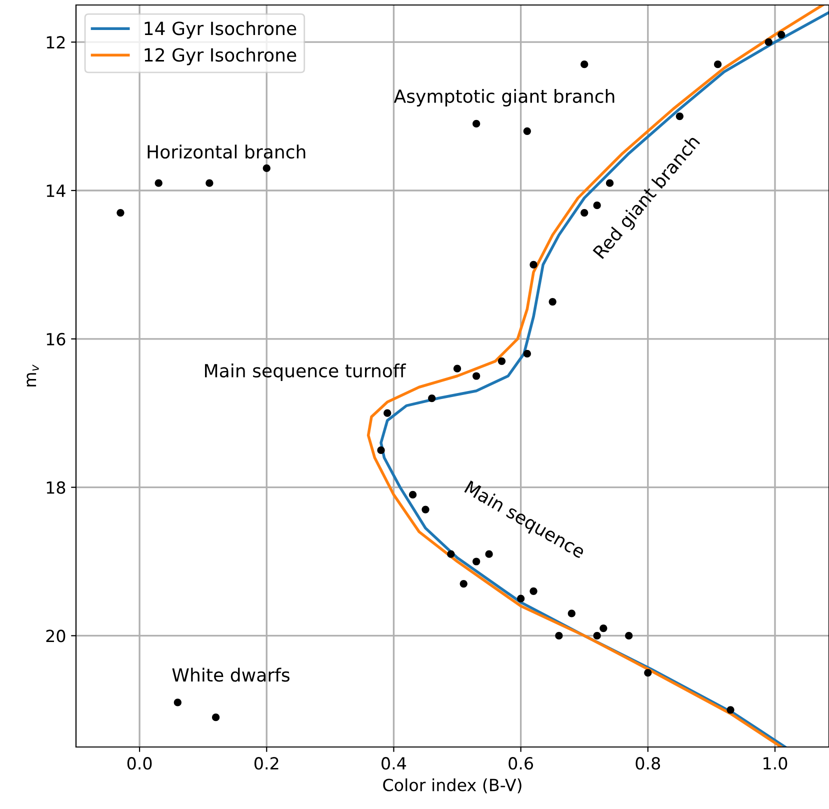 The height and width of the screenshot is (809, 829). What do you see at coordinates (56, 190) in the screenshot?
I see `y-tick-label: 14` at bounding box center [56, 190].